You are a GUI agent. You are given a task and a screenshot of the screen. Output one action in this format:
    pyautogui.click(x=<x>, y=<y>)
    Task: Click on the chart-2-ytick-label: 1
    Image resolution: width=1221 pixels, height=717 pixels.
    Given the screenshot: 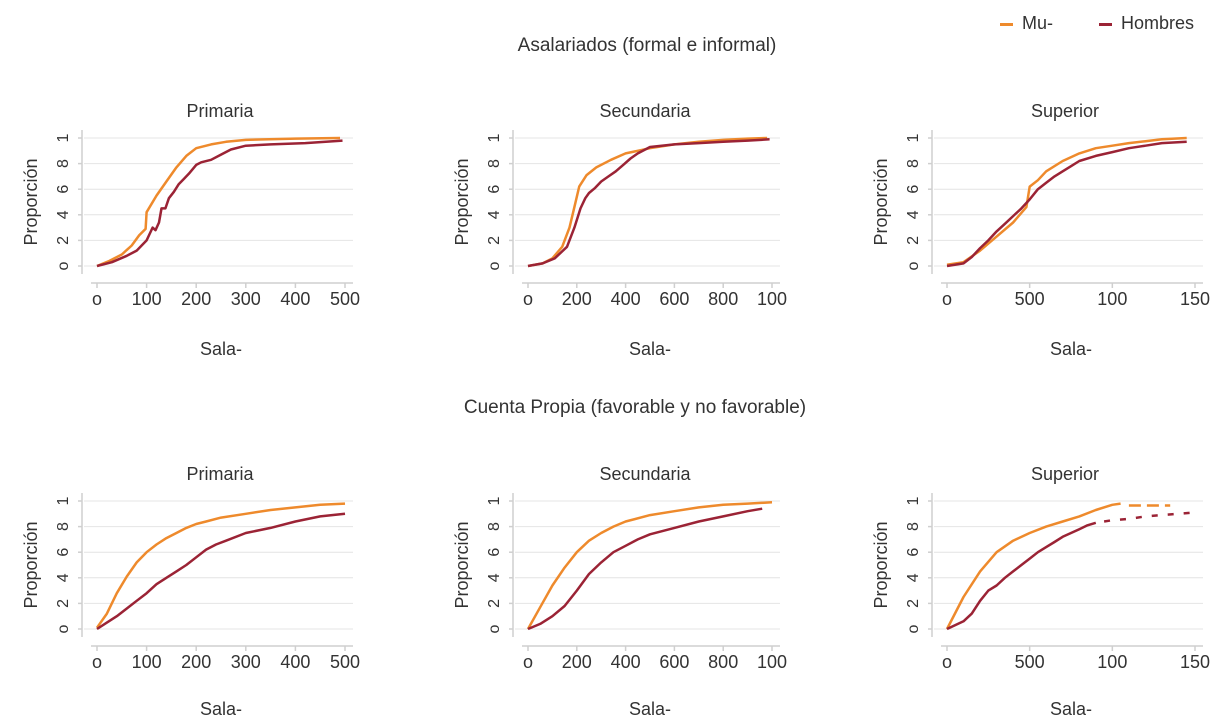 What is the action you would take?
    pyautogui.click(x=494, y=137)
    